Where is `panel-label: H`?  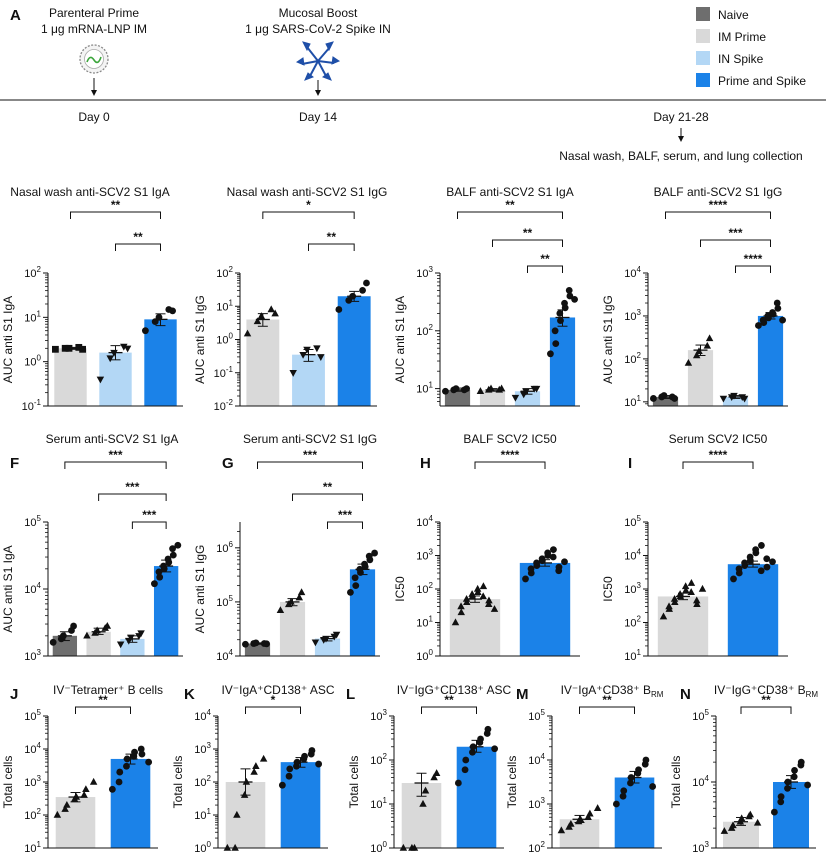 panel-label: H is located at coordinates (425, 463).